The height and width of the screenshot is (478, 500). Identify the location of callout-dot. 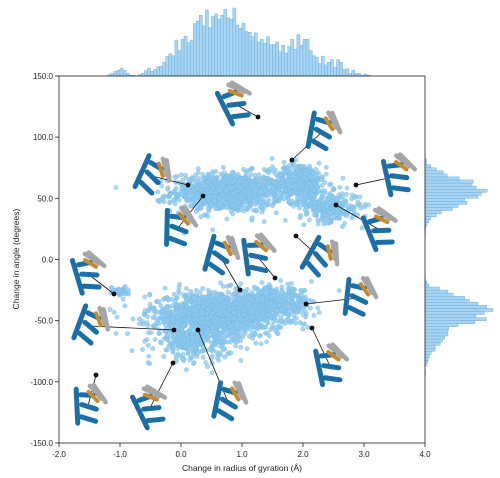
(240, 290).